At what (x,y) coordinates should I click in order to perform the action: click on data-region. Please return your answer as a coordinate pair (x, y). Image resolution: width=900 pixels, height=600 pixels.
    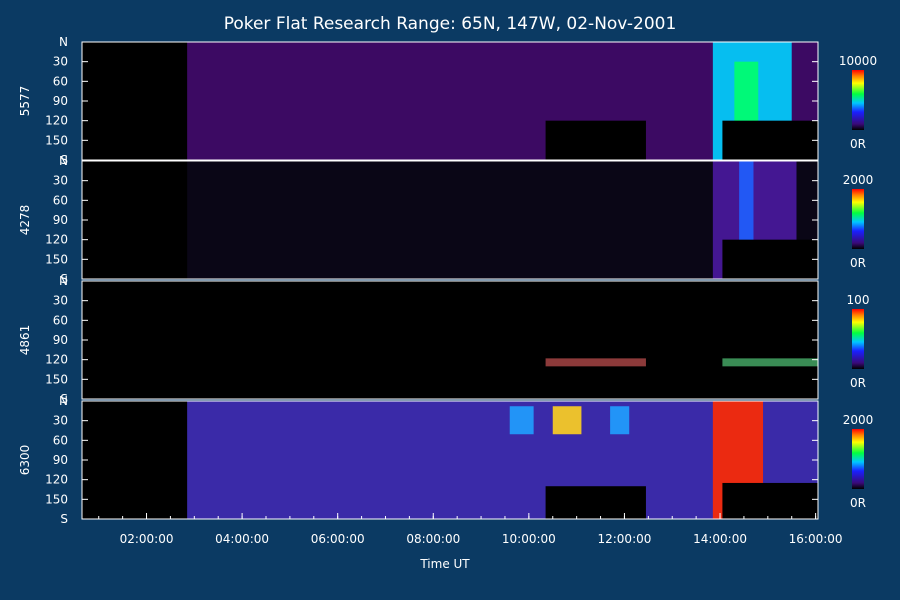
    Looking at the image, I should click on (503, 340).